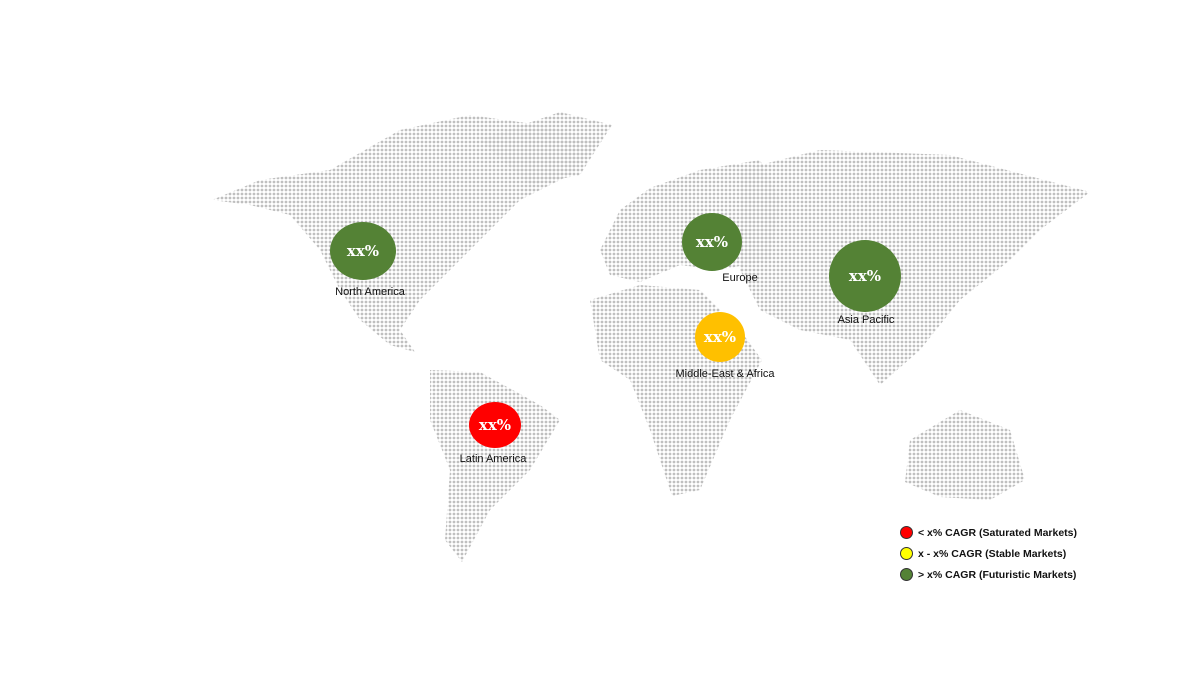 This screenshot has width=1200, height=675. Describe the element at coordinates (997, 574) in the screenshot. I see `legend-label: > x% CAGR (Futuristic Markets)` at that location.